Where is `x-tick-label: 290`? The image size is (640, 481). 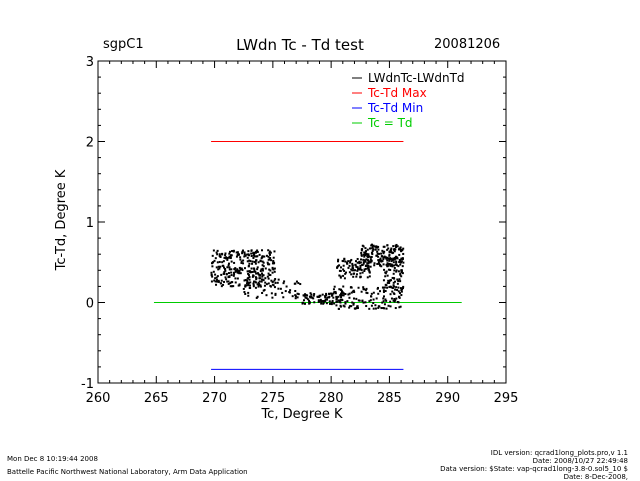
x-tick-label: 290 is located at coordinates (447, 398).